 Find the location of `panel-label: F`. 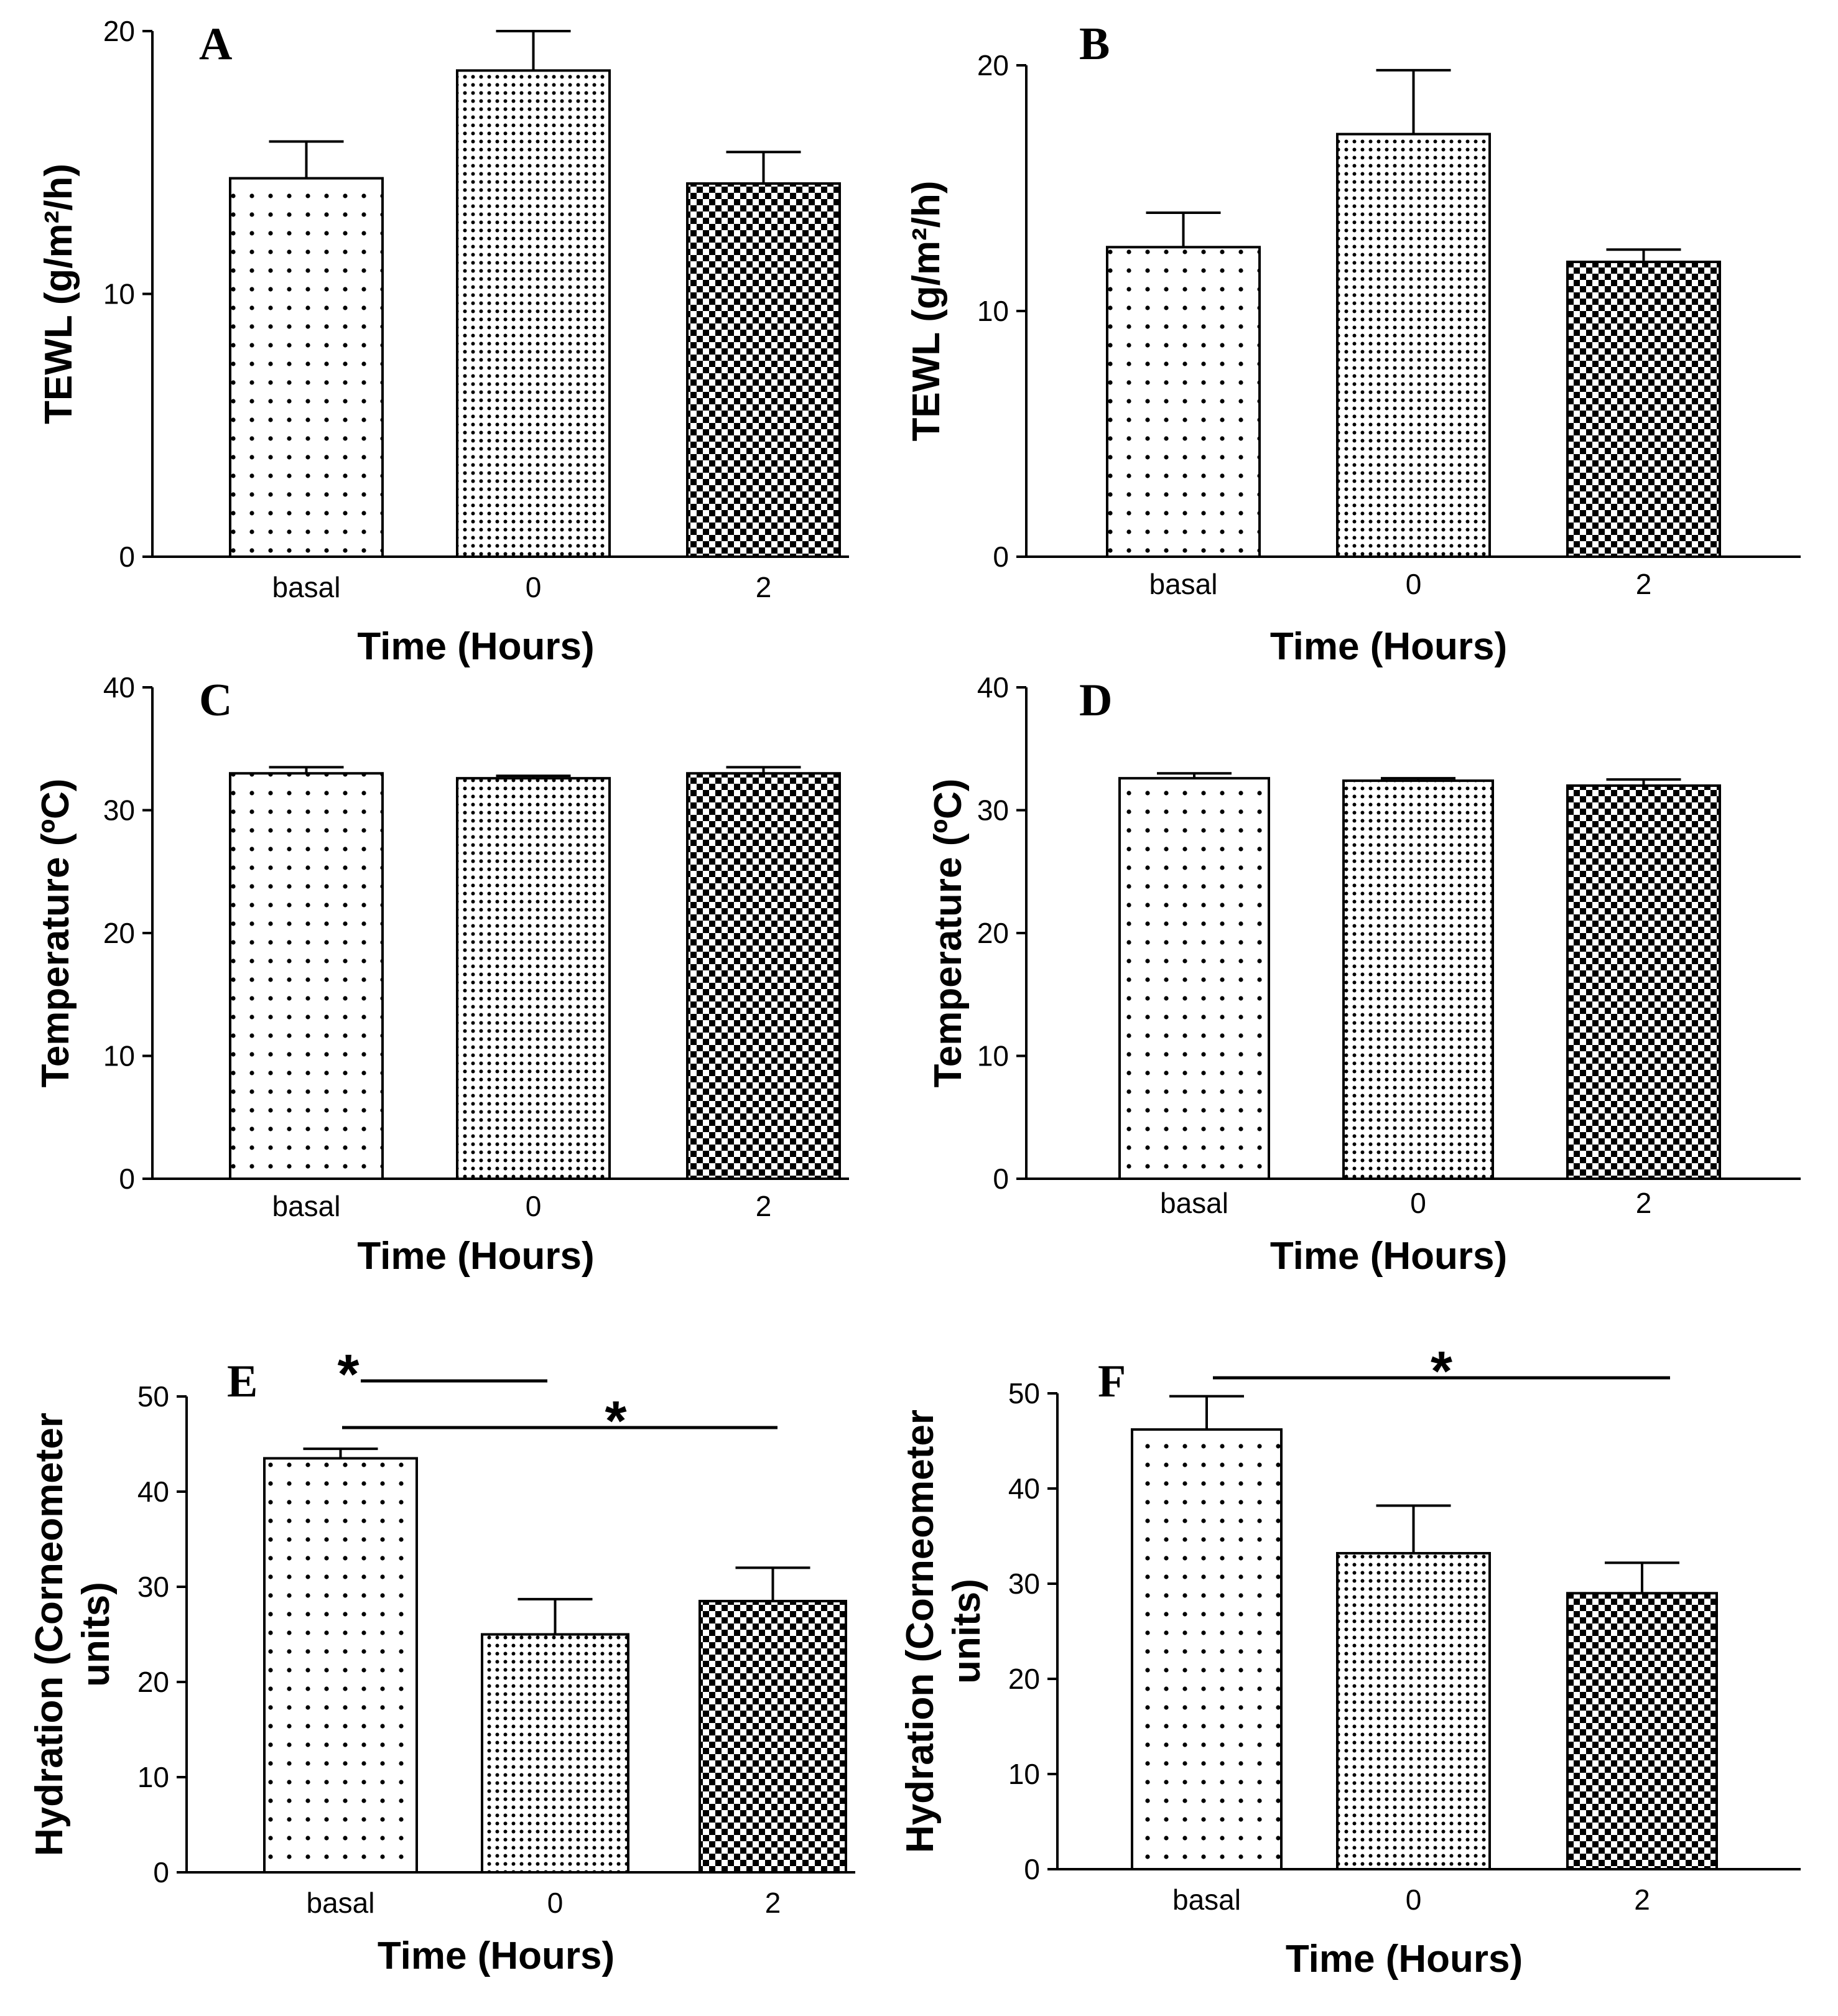

panel-label: F is located at coordinates (1112, 1381).